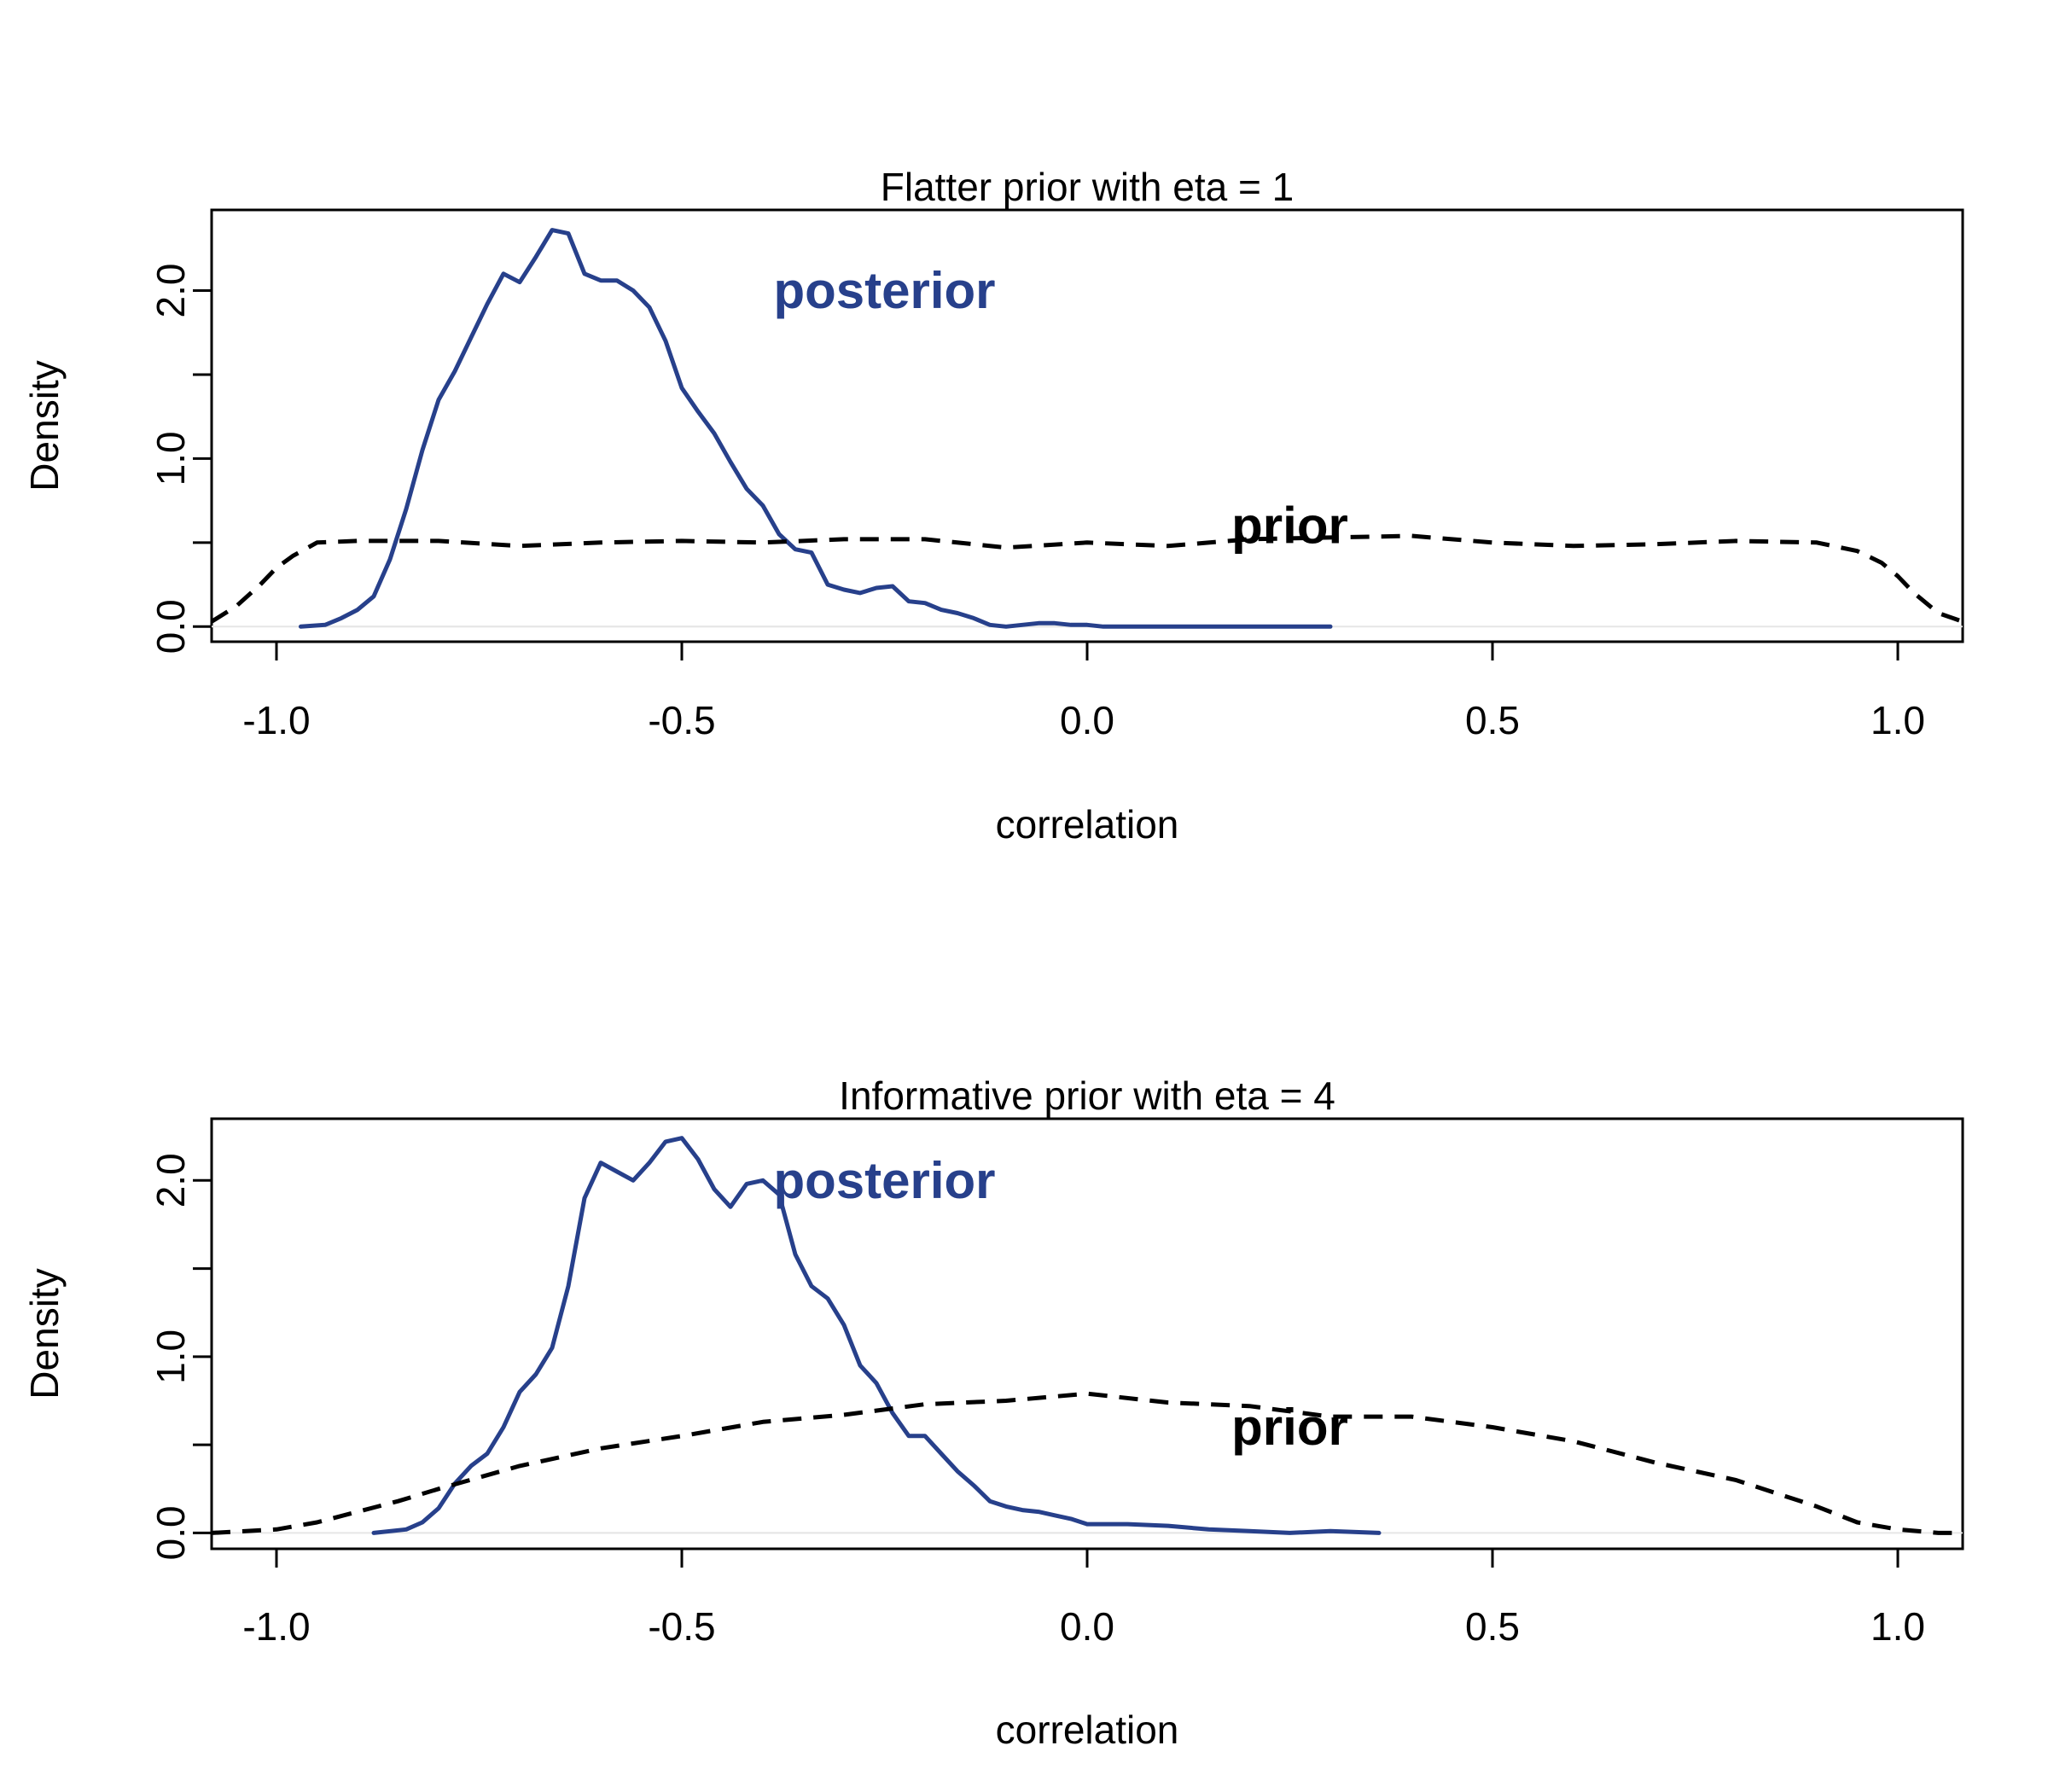  What do you see at coordinates (1087, 187) in the screenshot?
I see `chart-title: Flatter prior with eta = 1` at bounding box center [1087, 187].